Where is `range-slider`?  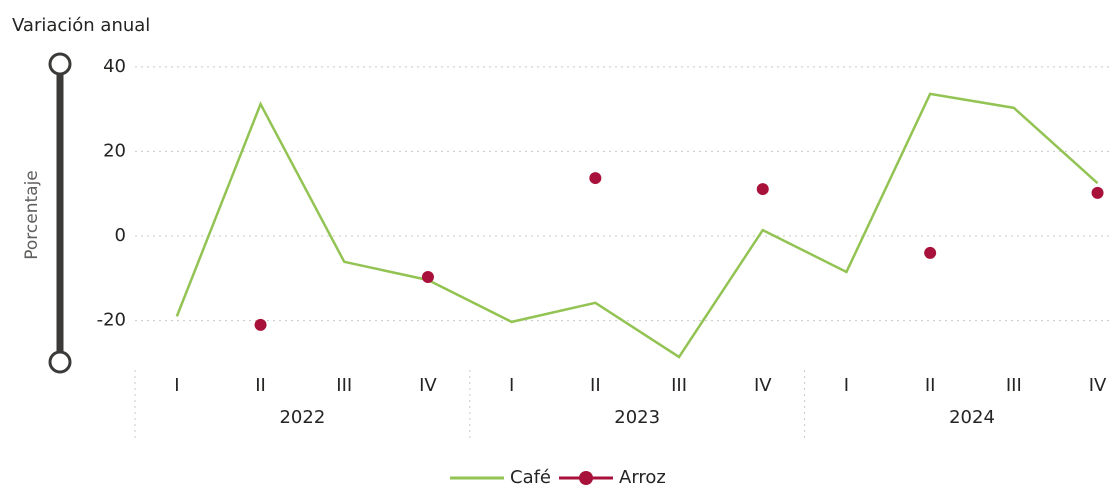
range-slider is located at coordinates (60, 213).